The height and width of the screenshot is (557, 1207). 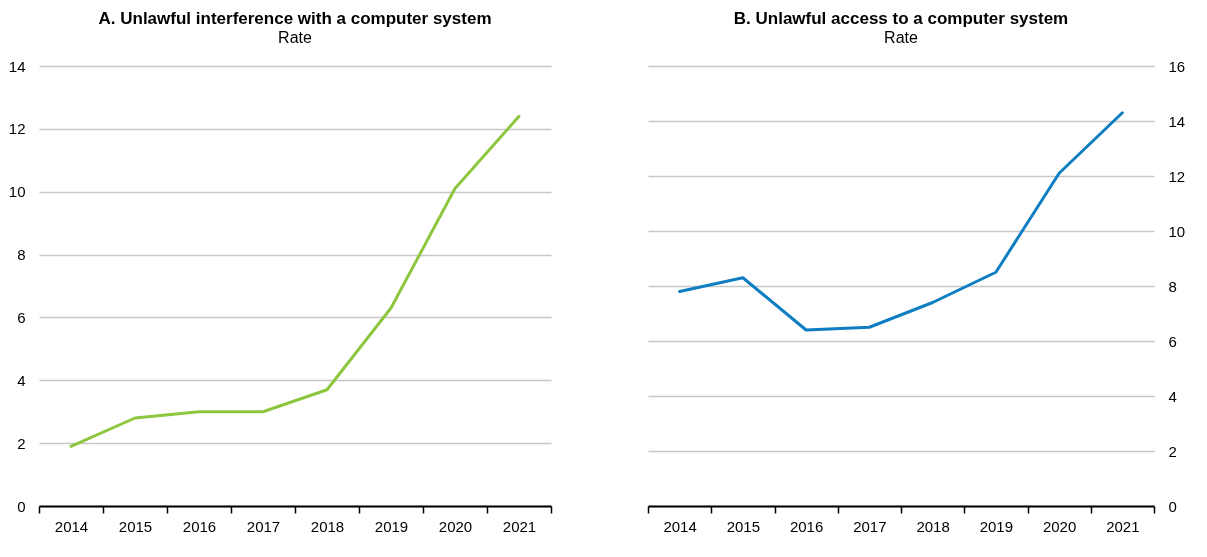 What do you see at coordinates (21, 255) in the screenshot?
I see `y-tick-label: 8` at bounding box center [21, 255].